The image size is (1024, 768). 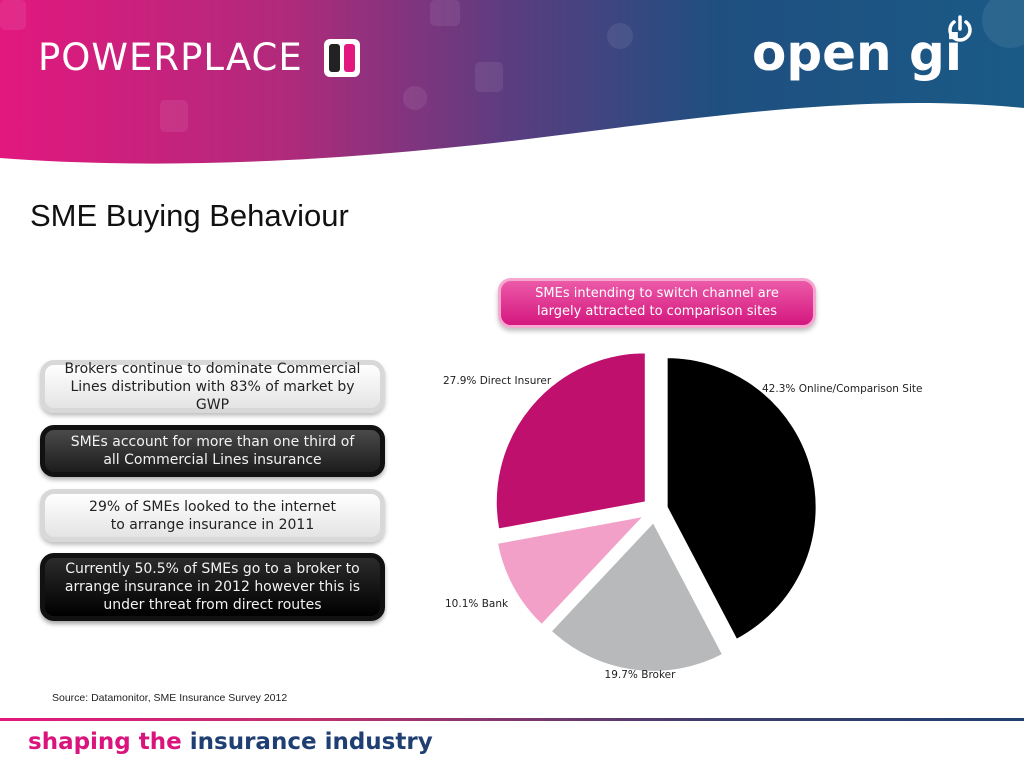 What do you see at coordinates (189, 215) in the screenshot?
I see `slide-title: SME Buying Behaviour` at bounding box center [189, 215].